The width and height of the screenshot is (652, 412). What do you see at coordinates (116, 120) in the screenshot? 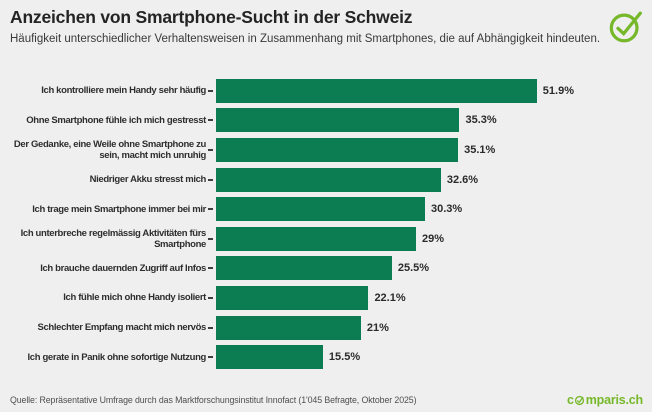
I see `category-label: Ohne Smartphone fühle ich mich gestresst` at bounding box center [116, 120].